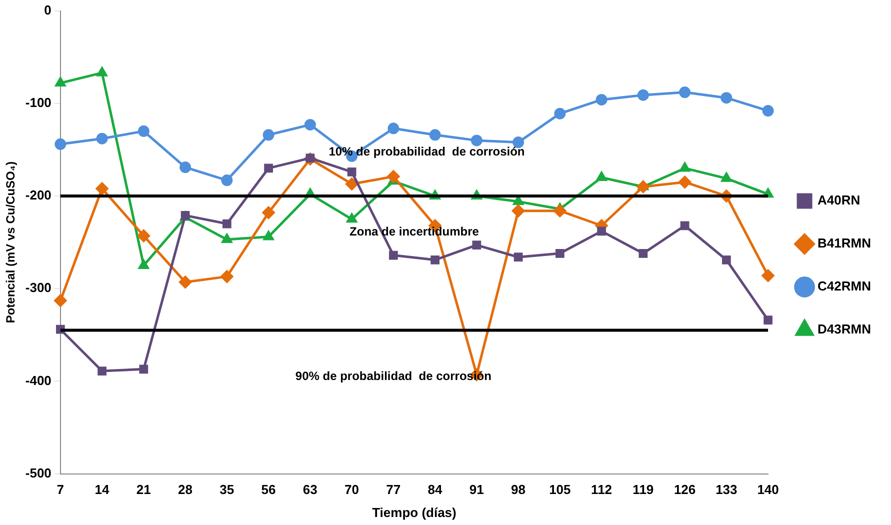 The height and width of the screenshot is (525, 891). What do you see at coordinates (768, 490) in the screenshot?
I see `x-tick-label: 140` at bounding box center [768, 490].